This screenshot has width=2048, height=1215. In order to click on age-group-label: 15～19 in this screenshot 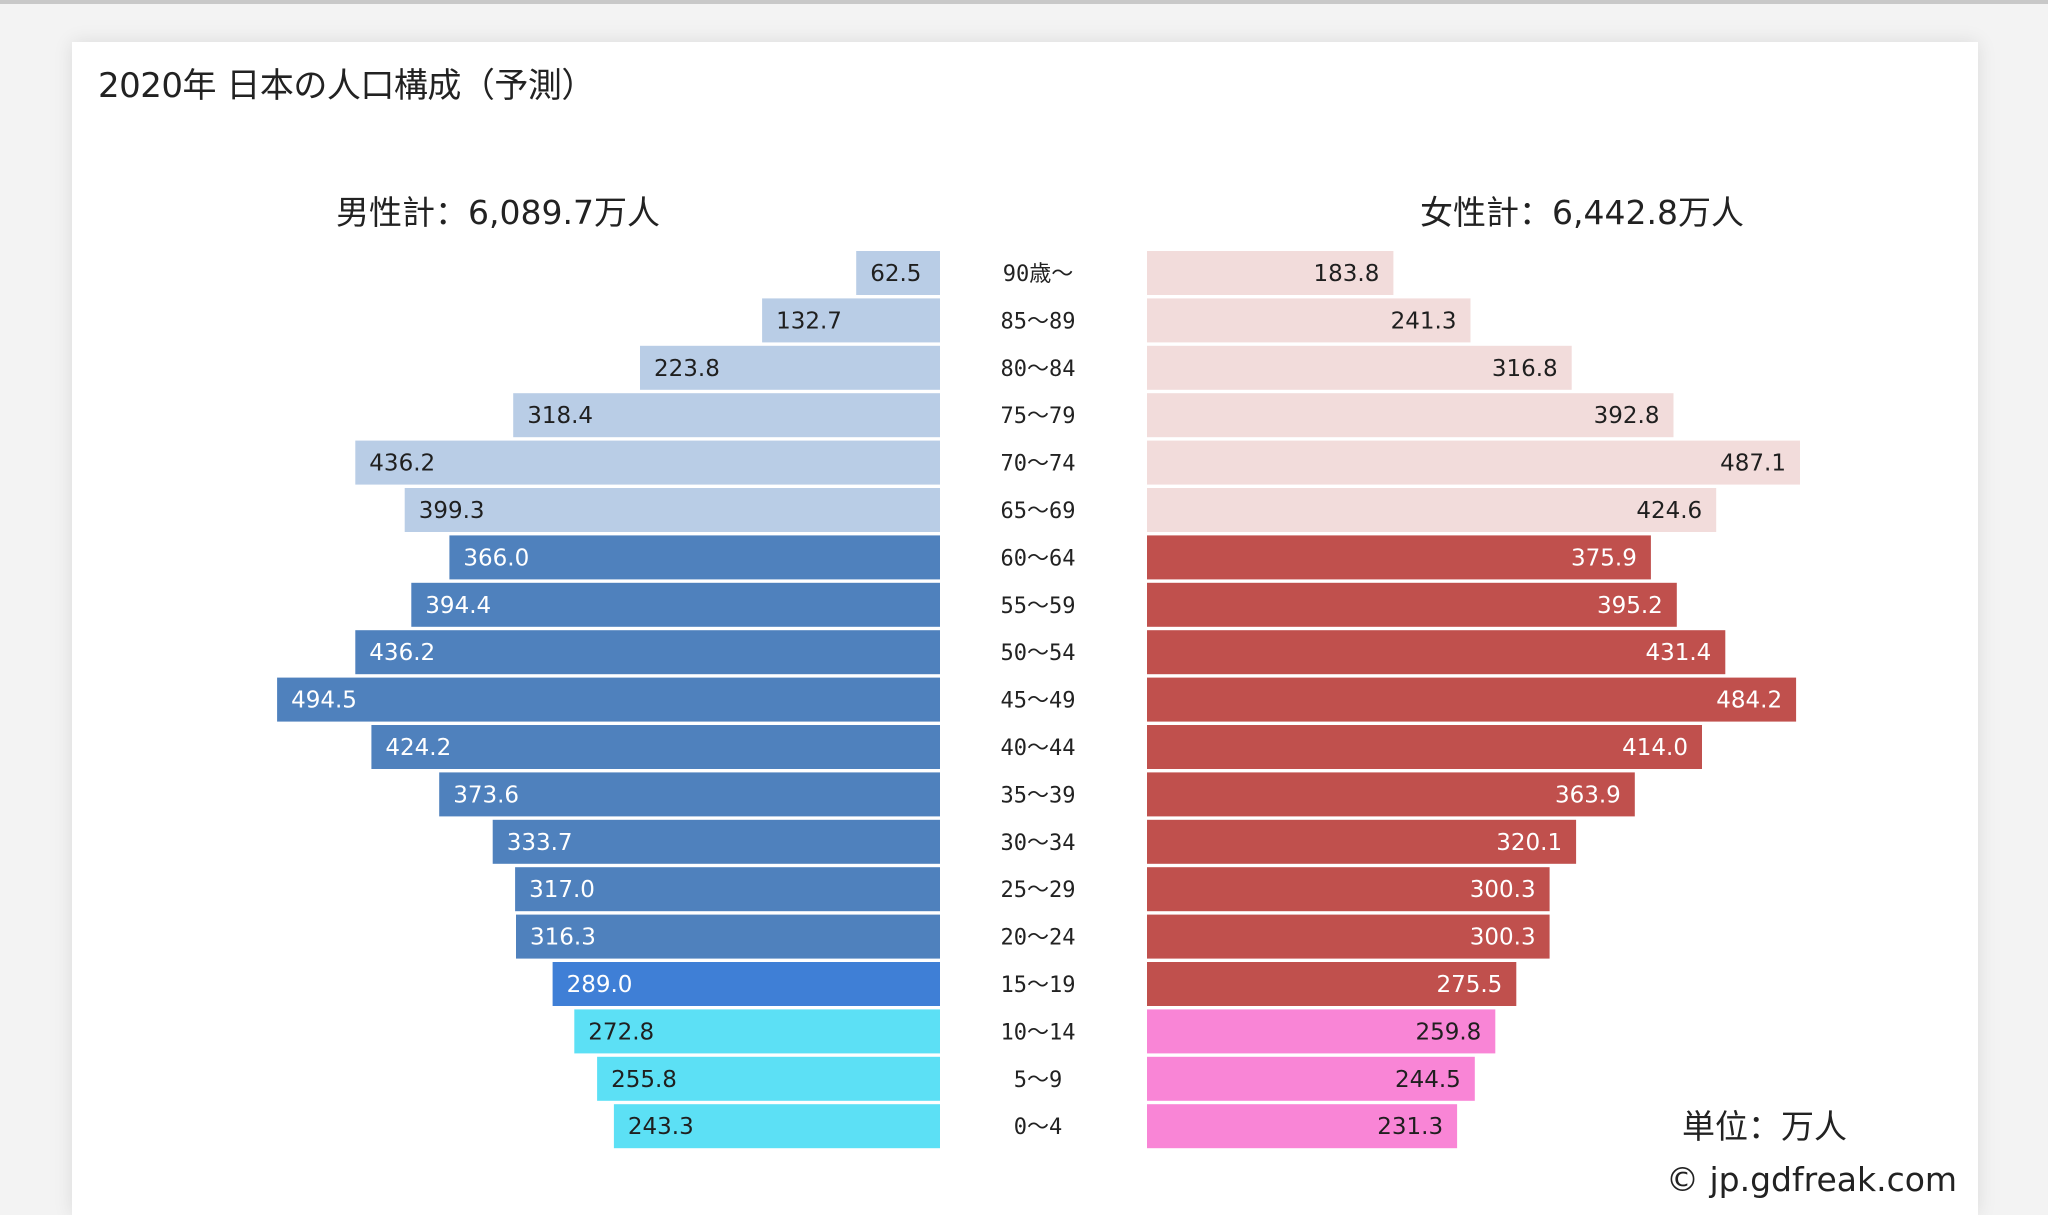, I will do `click(1038, 985)`.